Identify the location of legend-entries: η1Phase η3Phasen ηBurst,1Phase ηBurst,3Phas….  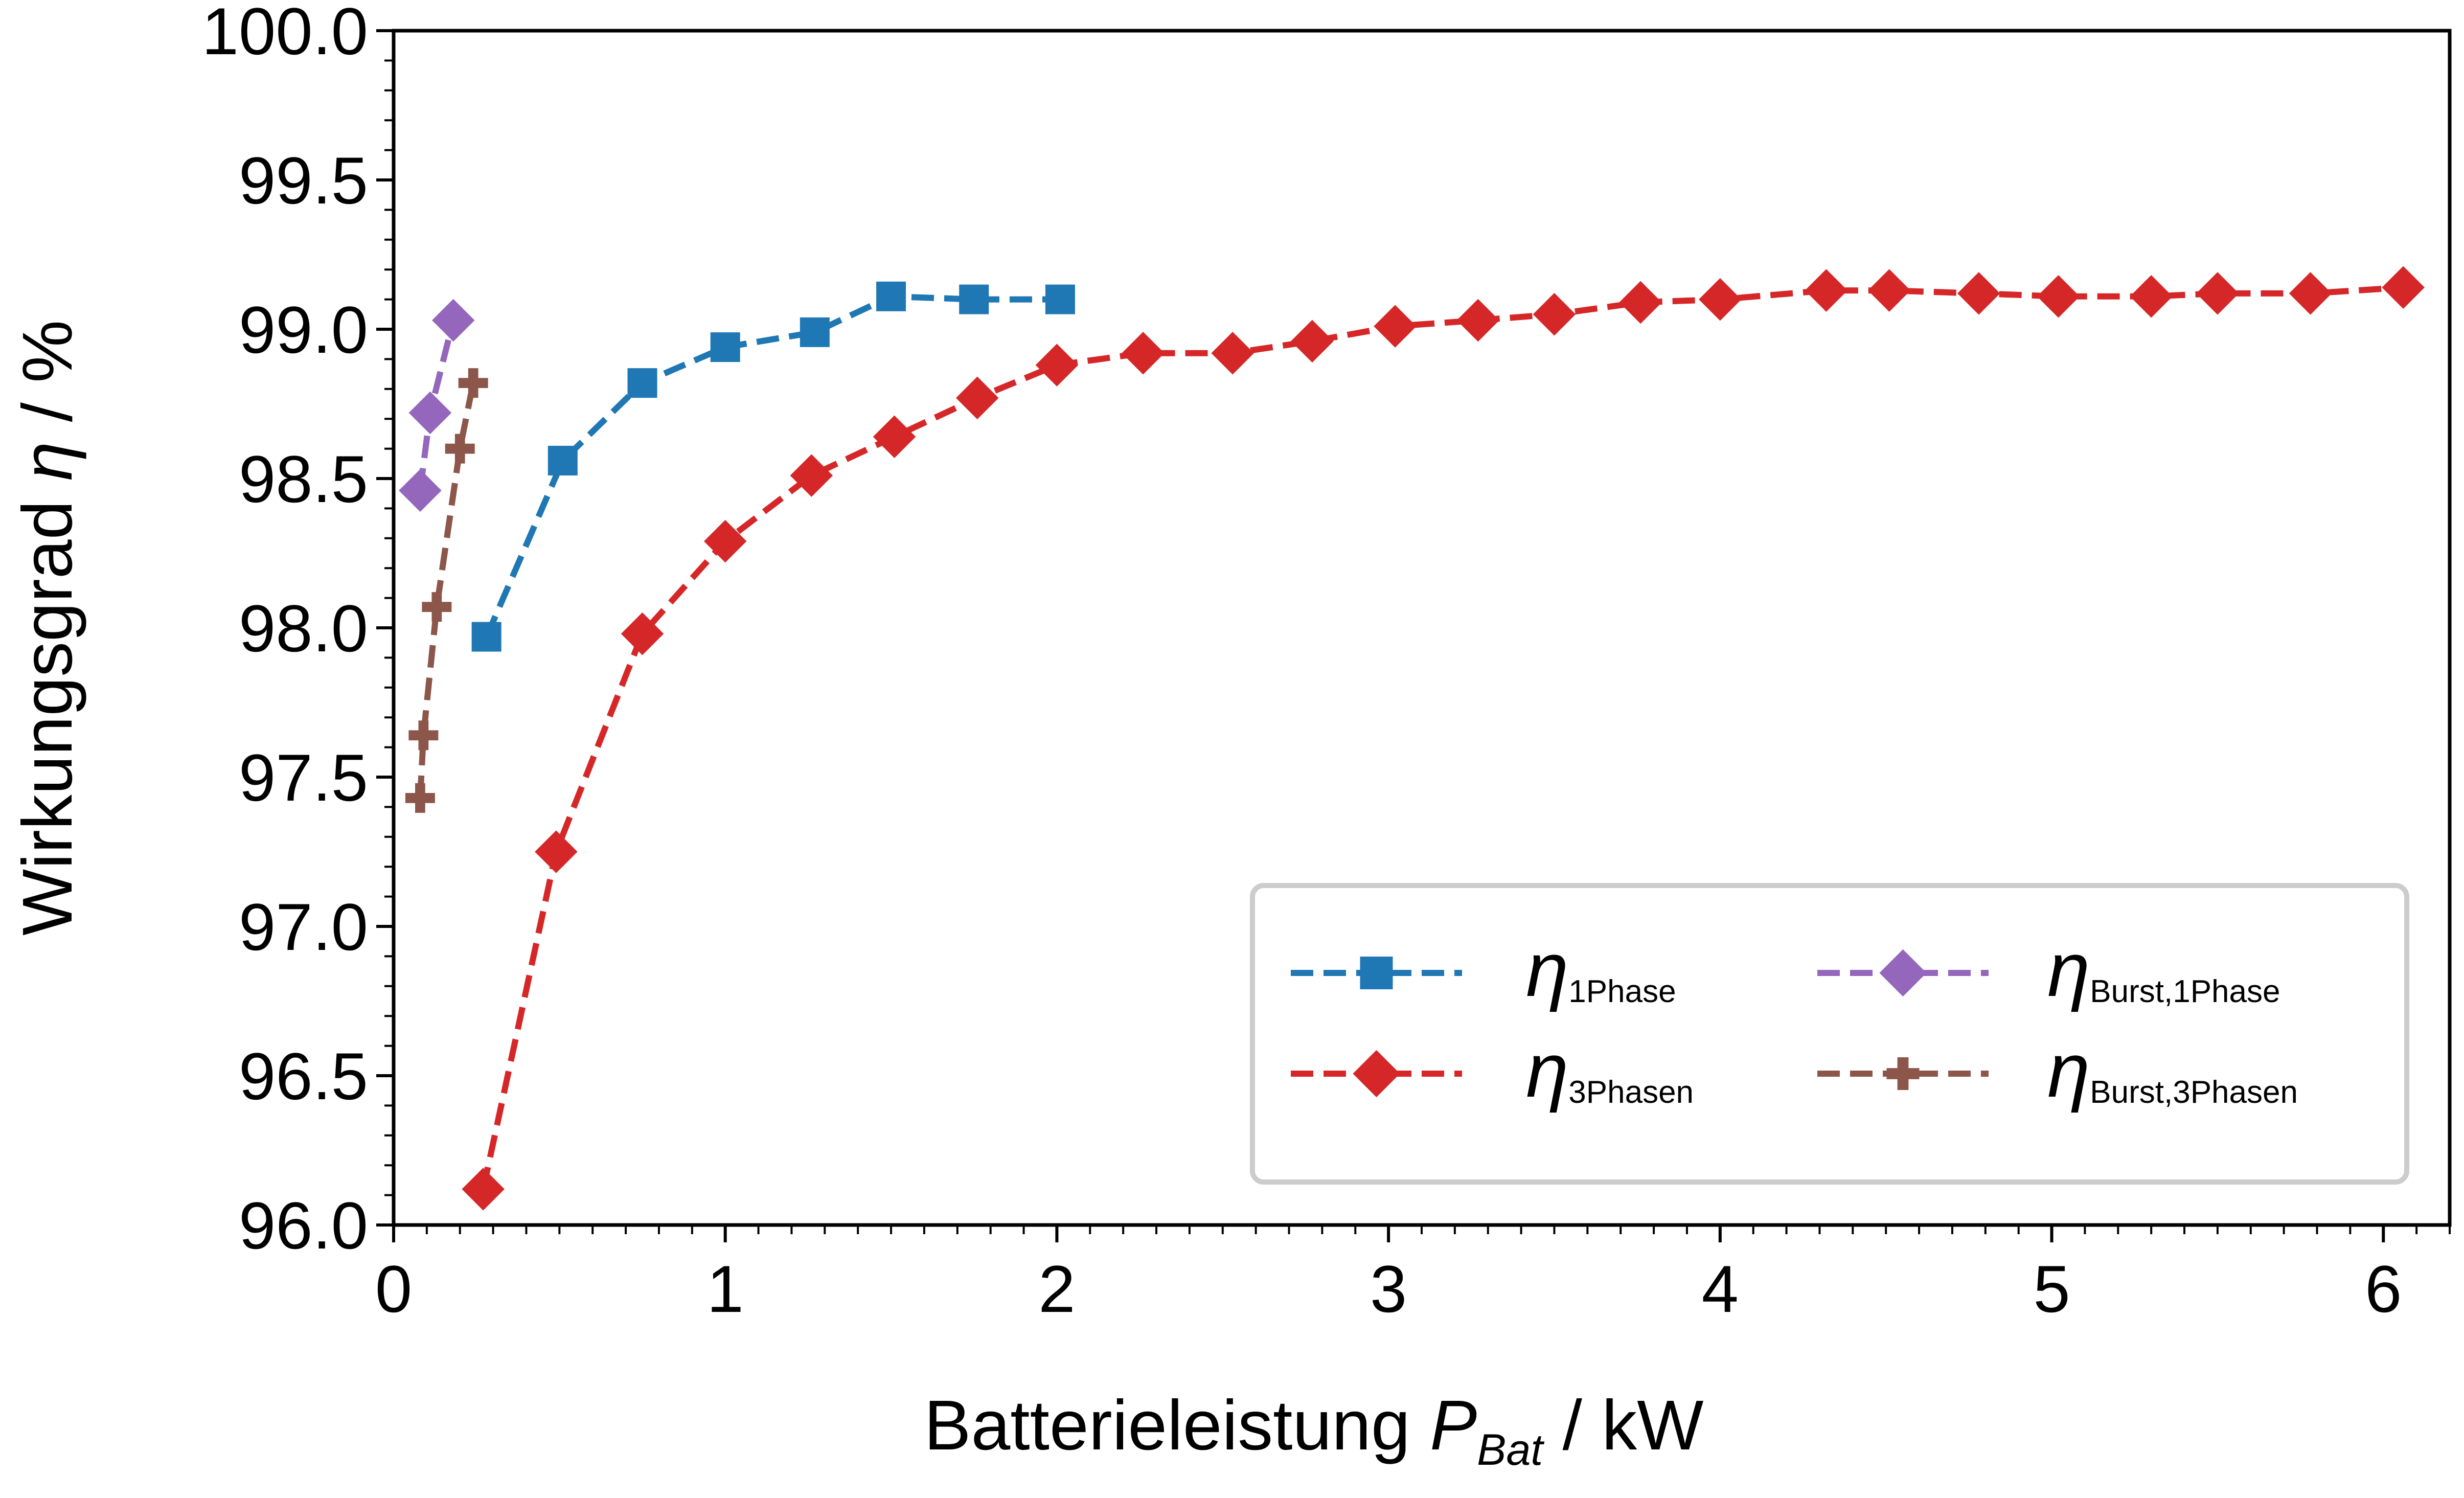
(1794, 1019).